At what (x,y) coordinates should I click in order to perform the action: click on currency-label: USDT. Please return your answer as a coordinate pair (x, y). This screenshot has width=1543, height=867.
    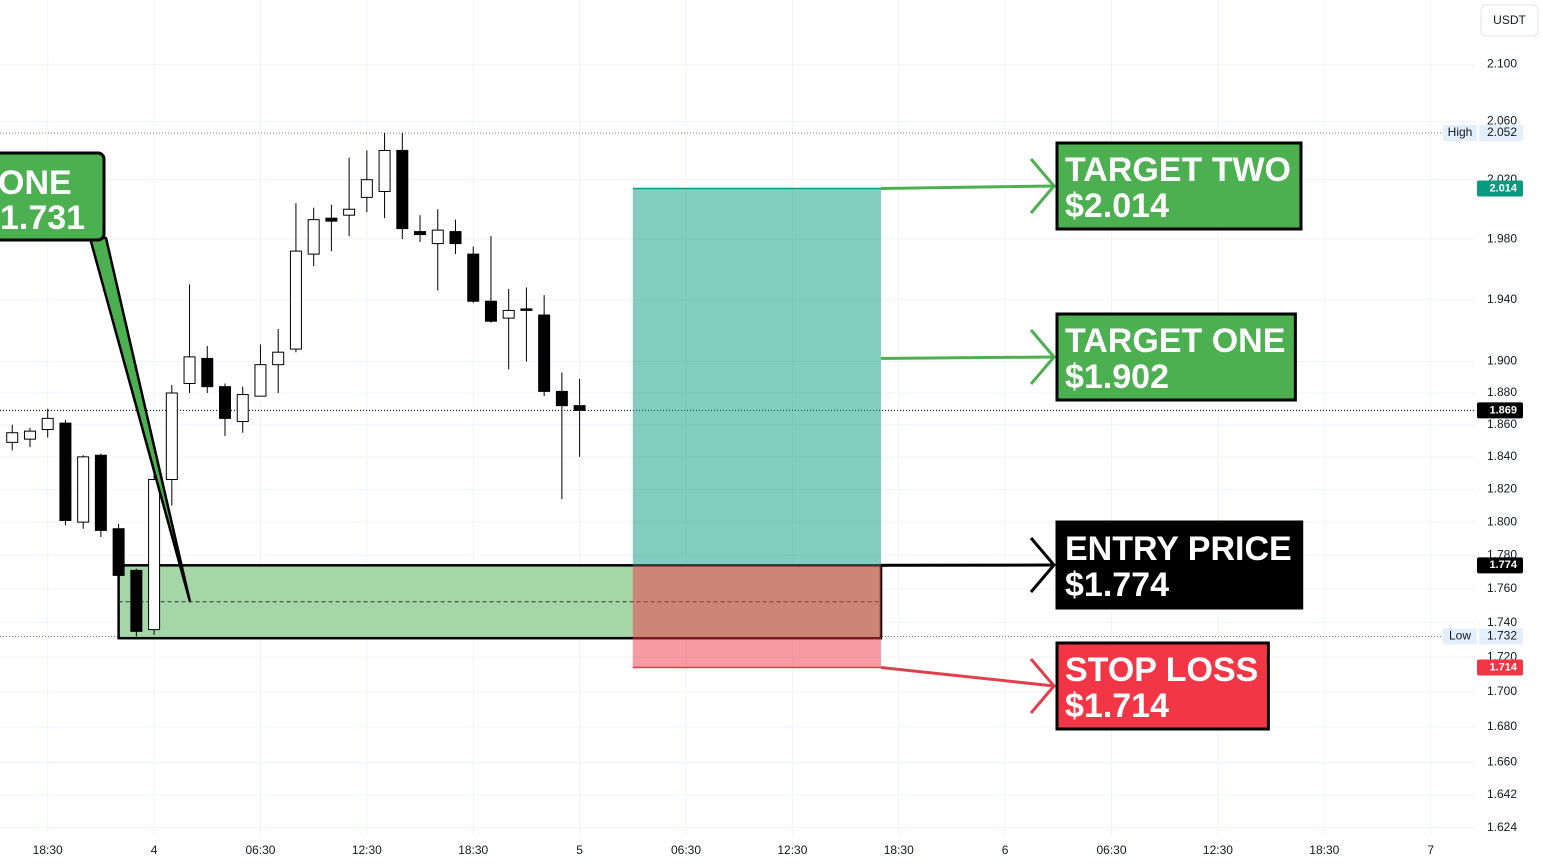
    Looking at the image, I should click on (1509, 20).